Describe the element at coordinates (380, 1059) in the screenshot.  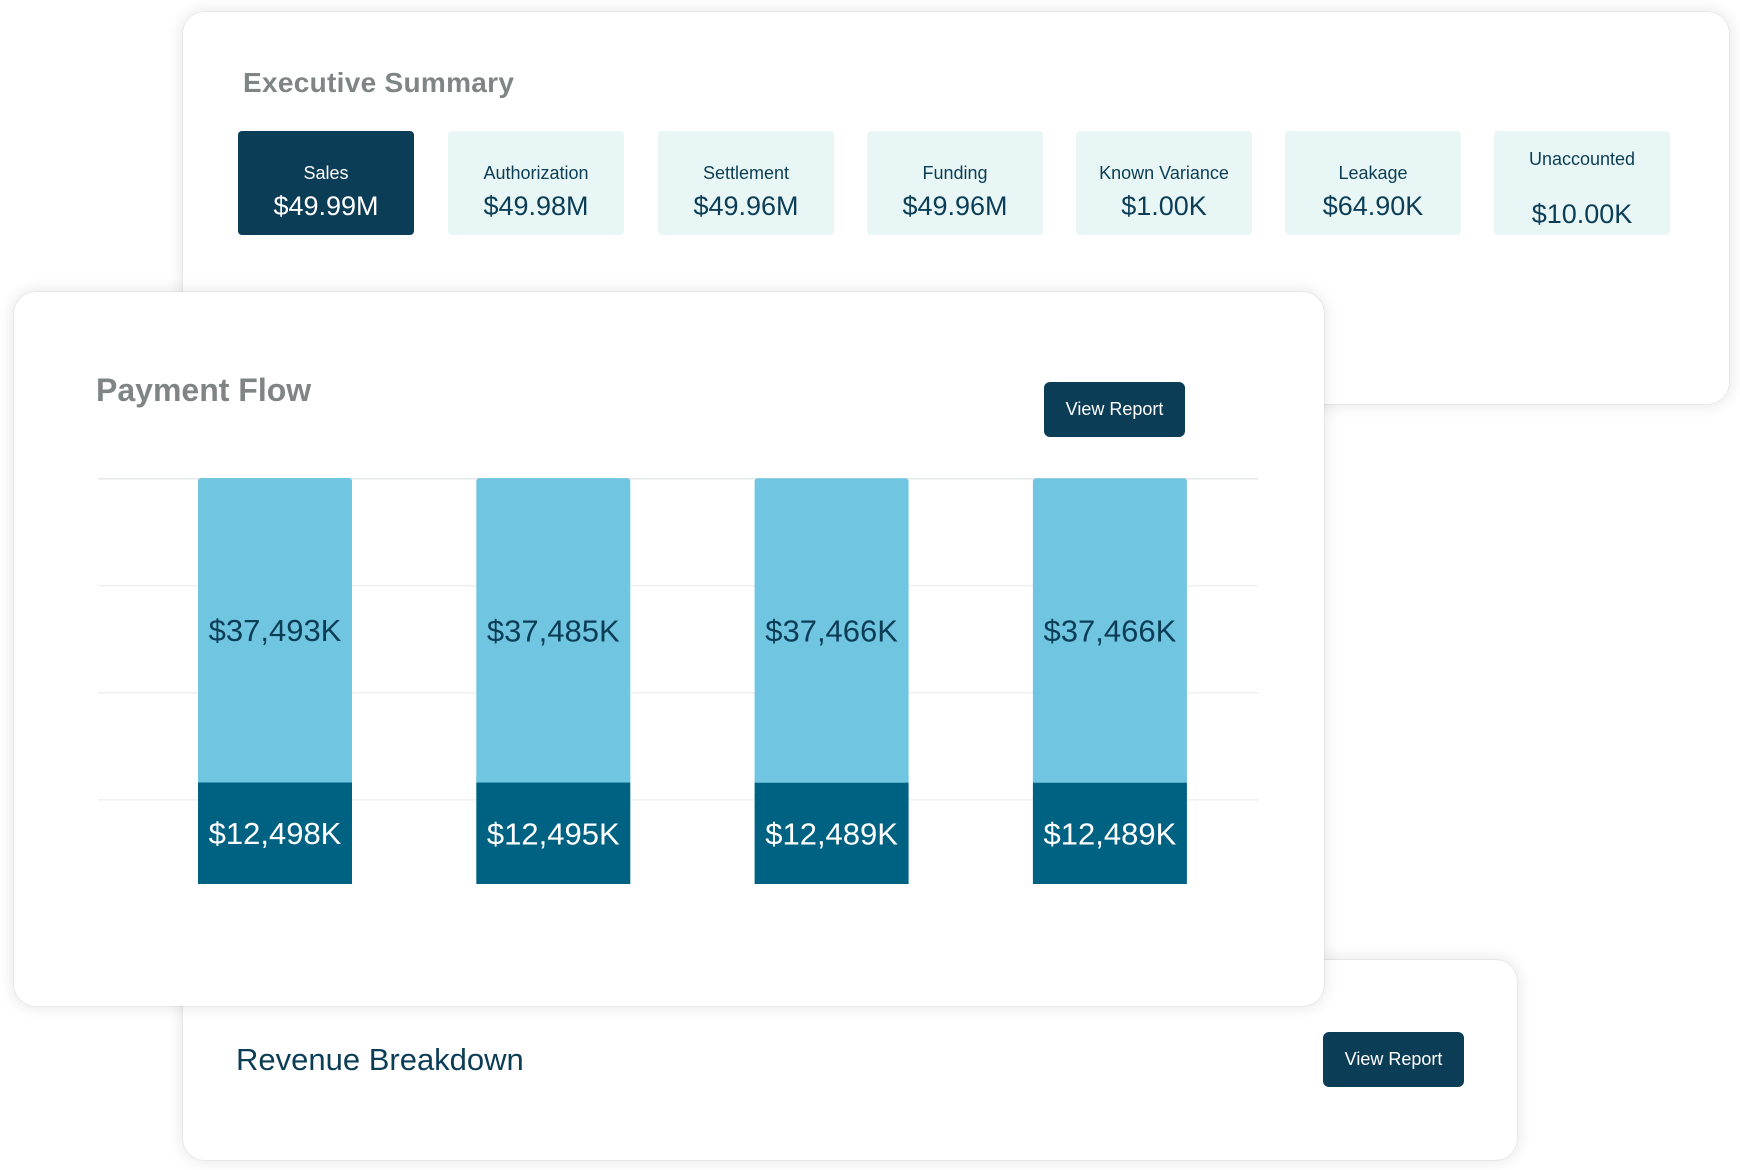
I see `revenue-breakdown-title: Revenue Breakdown` at that location.